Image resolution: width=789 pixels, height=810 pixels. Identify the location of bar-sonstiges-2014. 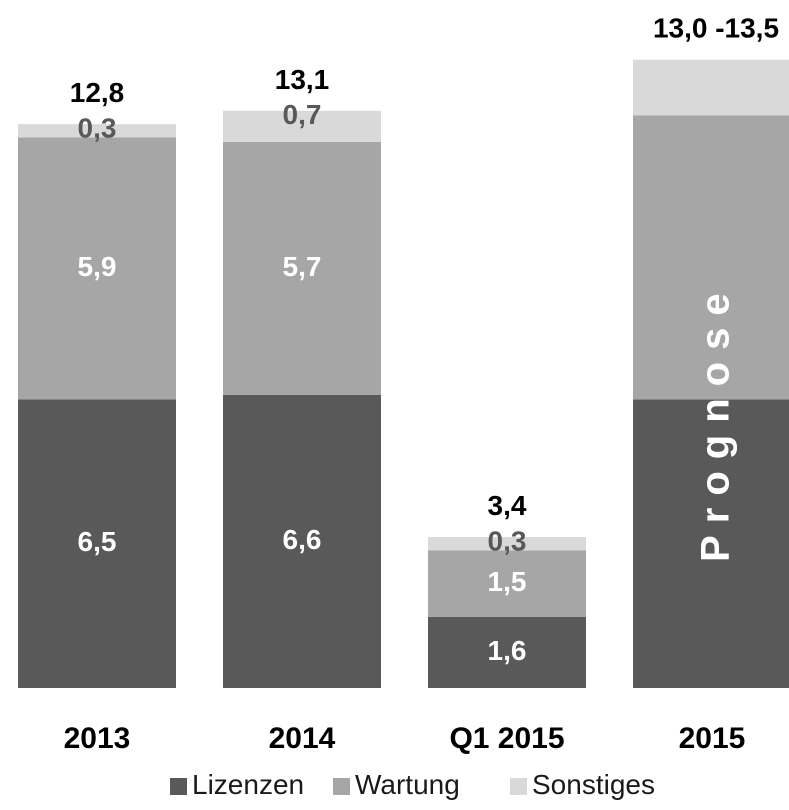
(302, 126).